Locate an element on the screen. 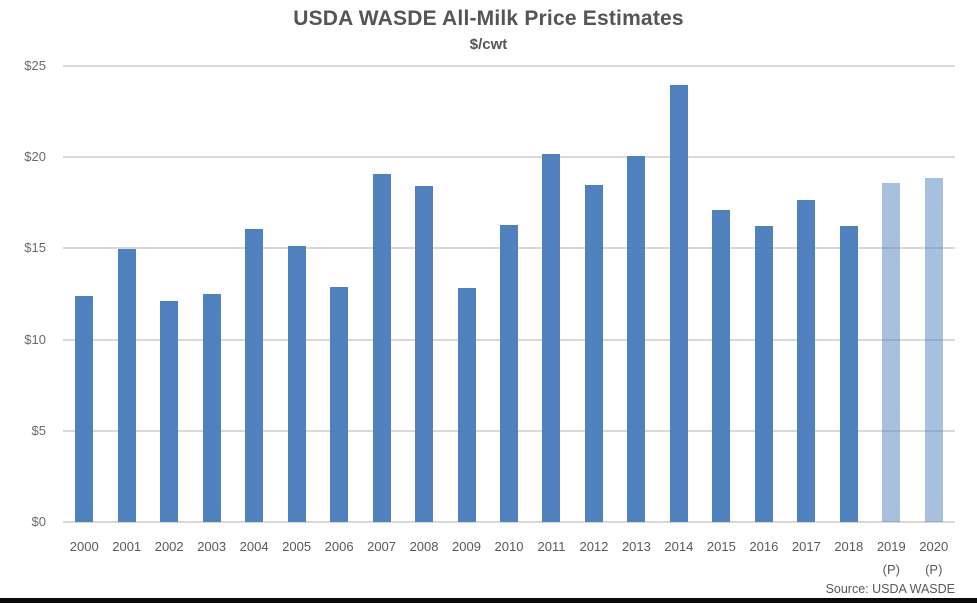 Image resolution: width=977 pixels, height=604 pixels. bar-2014 is located at coordinates (678, 303).